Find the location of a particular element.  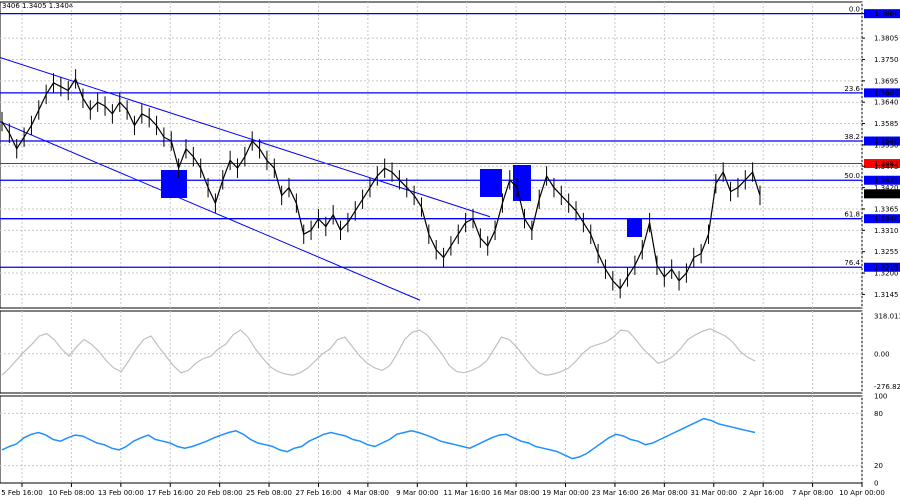

current-price-label: 1.3404 is located at coordinates (886, 194).